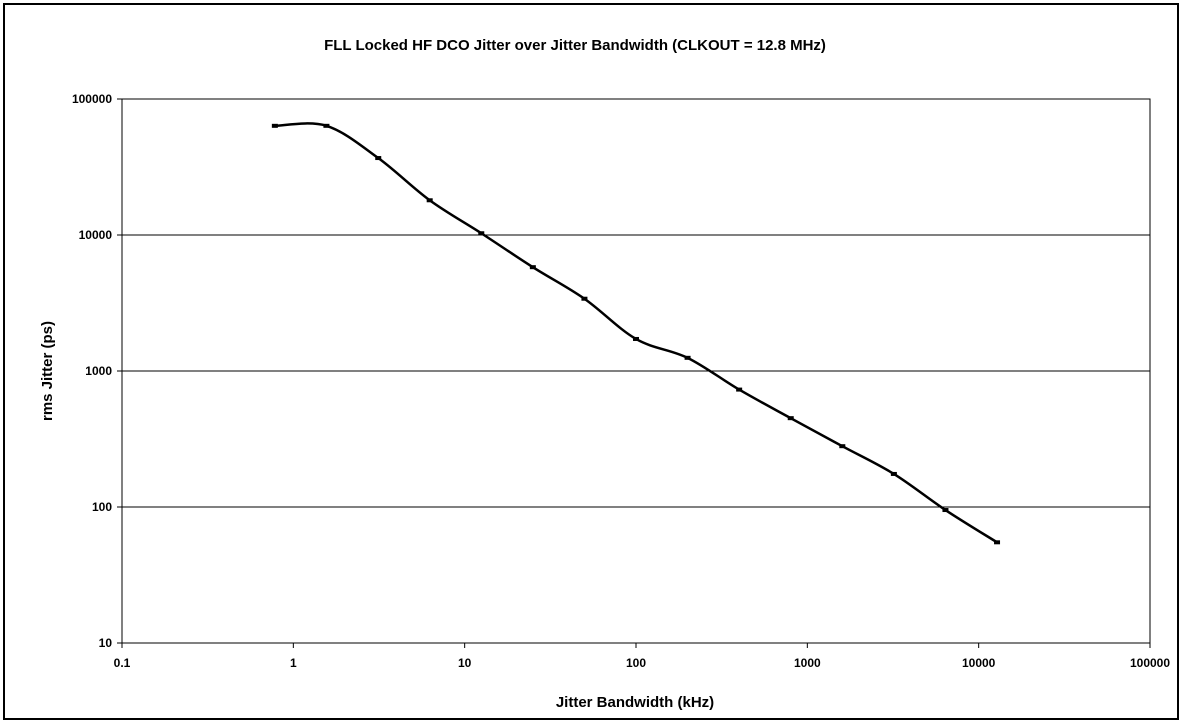 The width and height of the screenshot is (1185, 725). I want to click on x-tick-label: 10000, so click(979, 663).